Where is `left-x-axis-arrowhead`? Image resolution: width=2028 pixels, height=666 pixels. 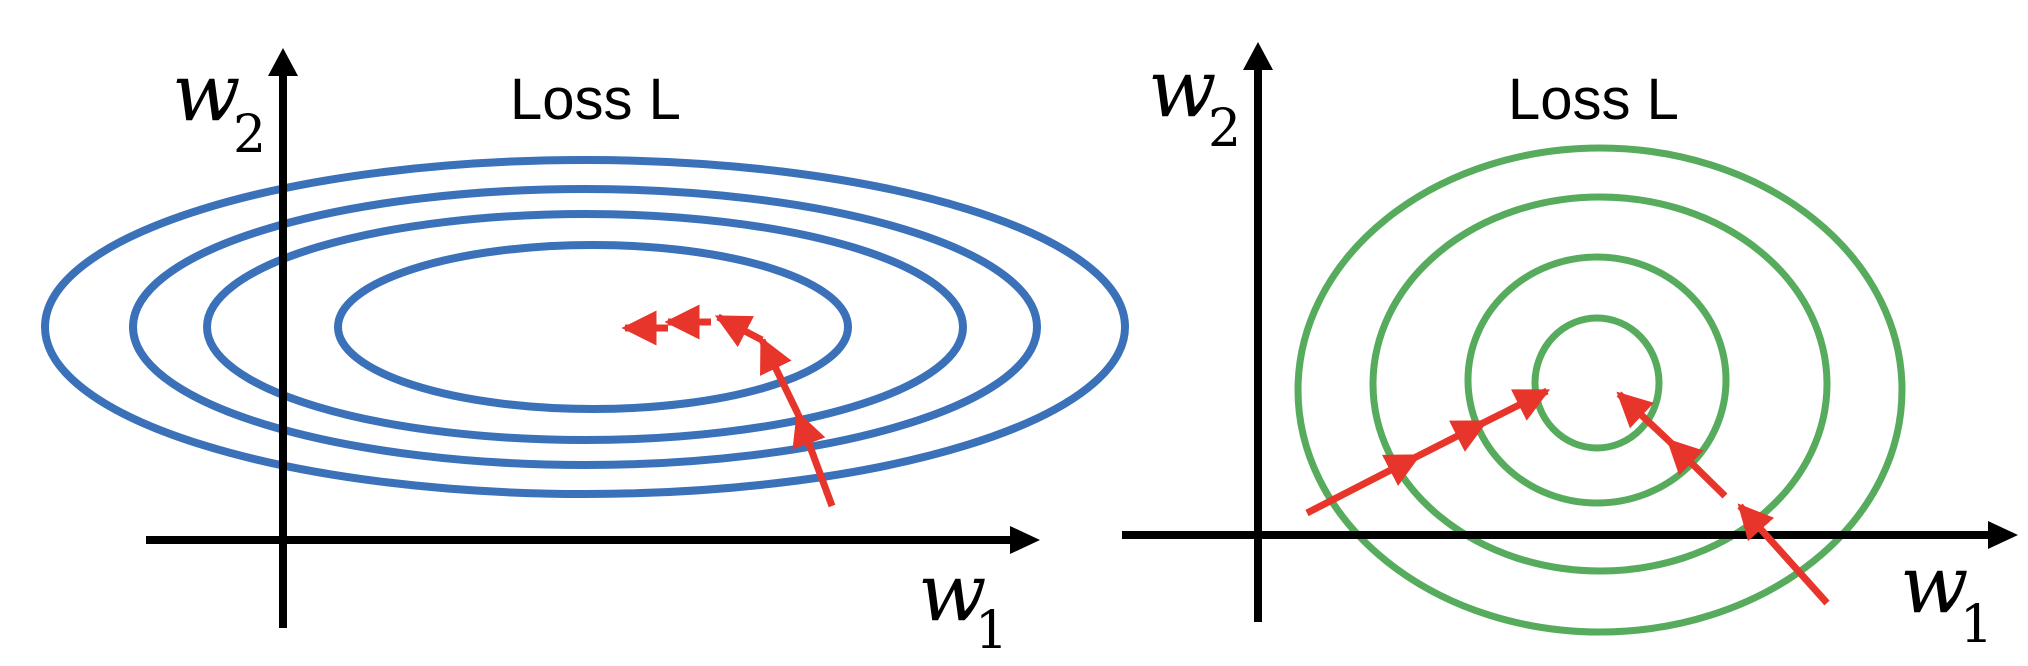 left-x-axis-arrowhead is located at coordinates (1025, 540).